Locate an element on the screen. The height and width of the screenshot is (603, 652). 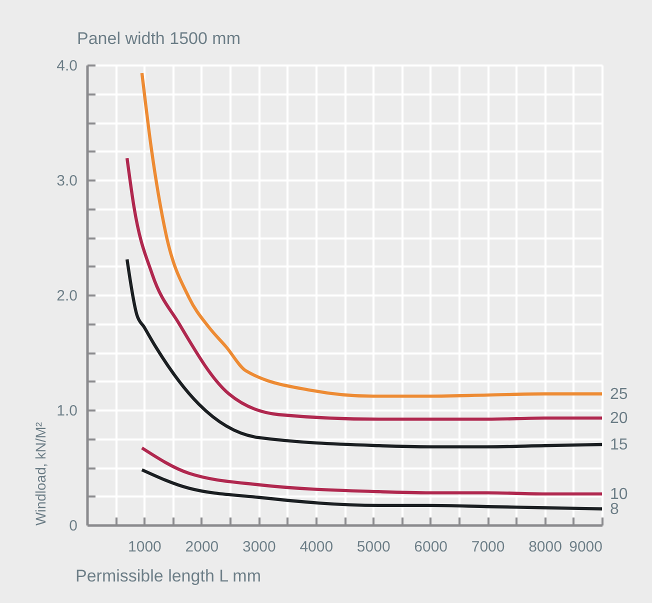
x-tick-label: 8000 is located at coordinates (545, 547).